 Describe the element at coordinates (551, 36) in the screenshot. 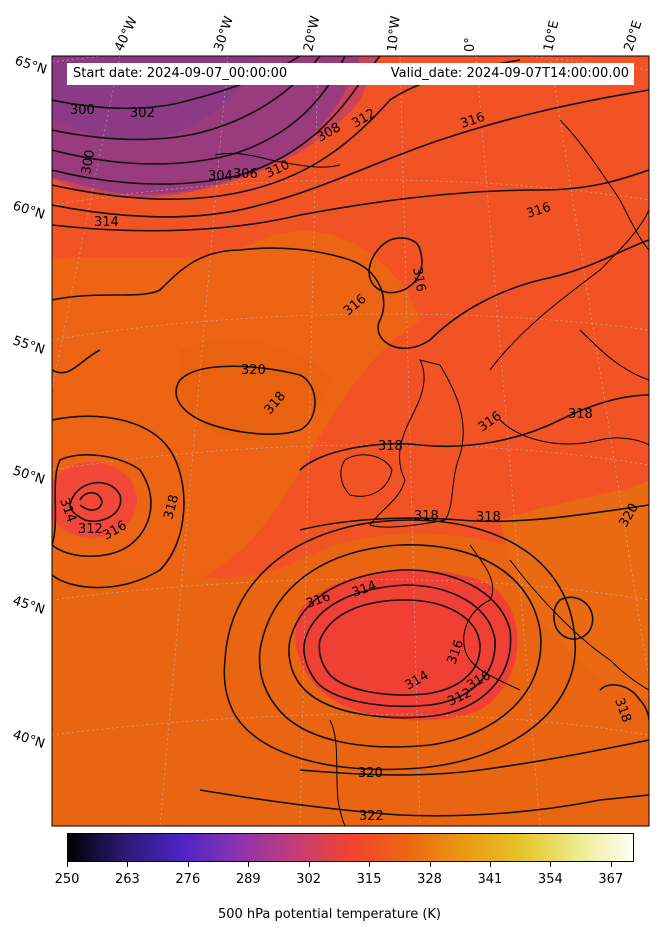

I see `lon-label: 10°E` at that location.